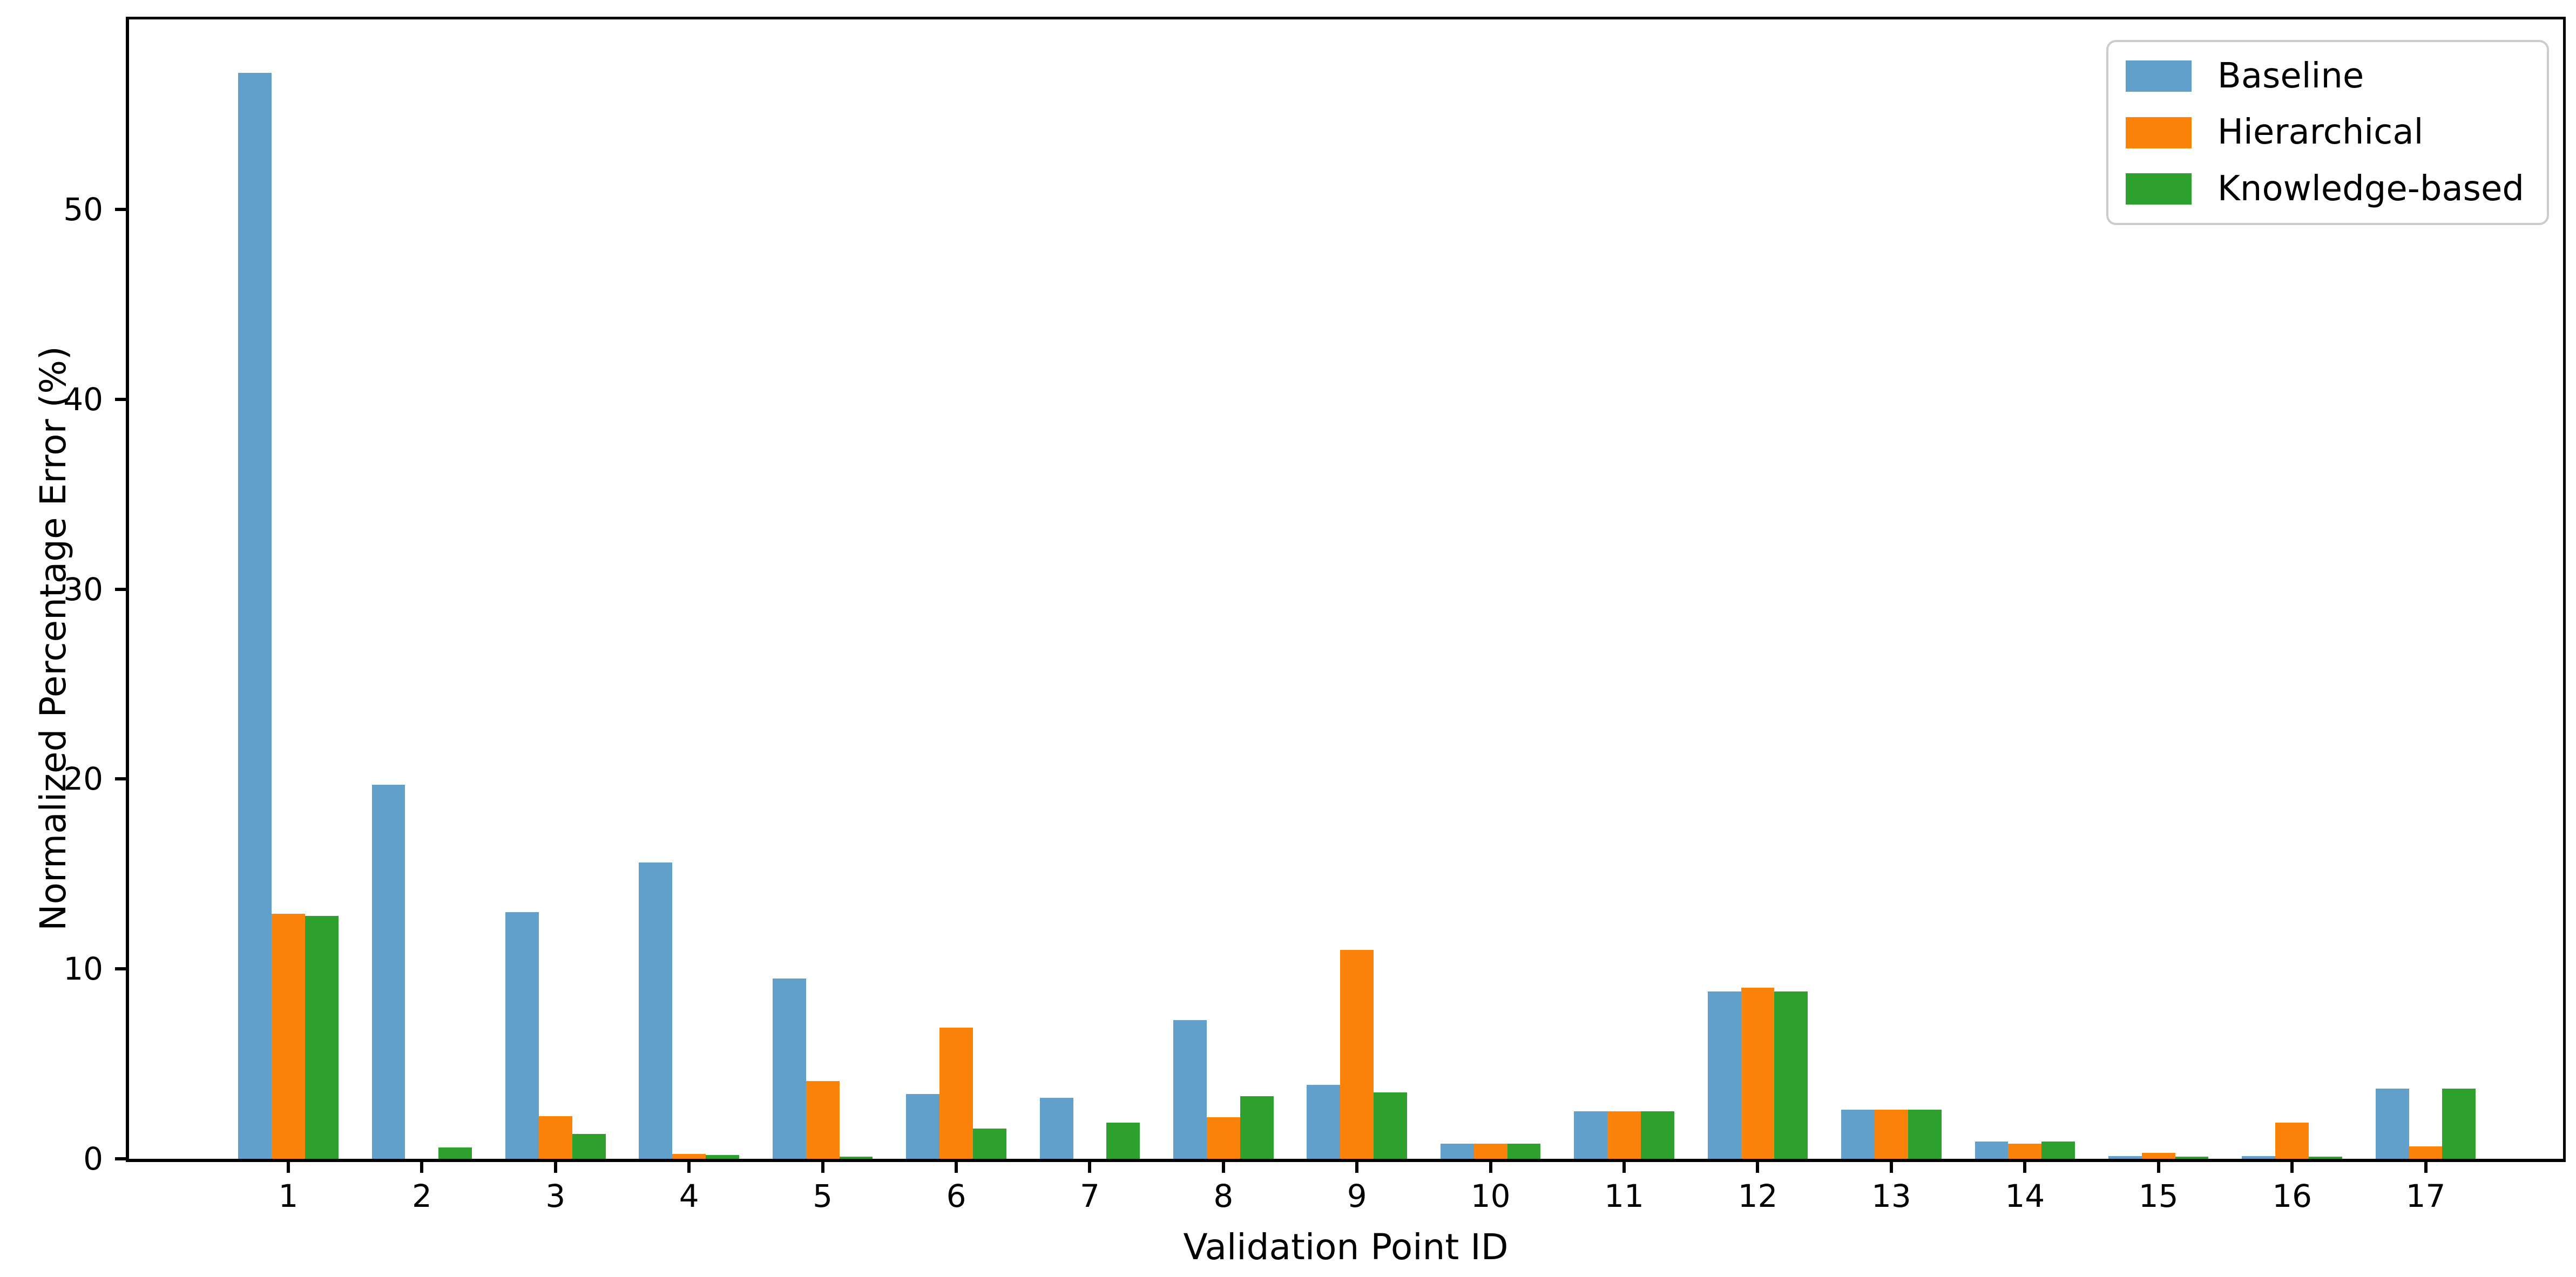 The width and height of the screenshot is (2576, 1277). I want to click on bar-group-3: 3, so click(556, 615).